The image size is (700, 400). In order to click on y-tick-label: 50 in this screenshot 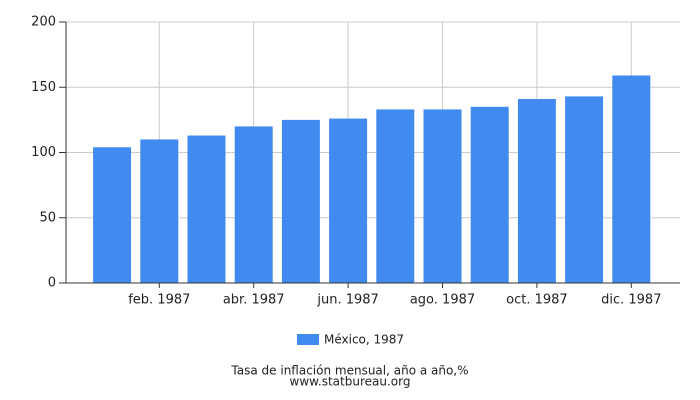, I will do `click(47, 217)`.